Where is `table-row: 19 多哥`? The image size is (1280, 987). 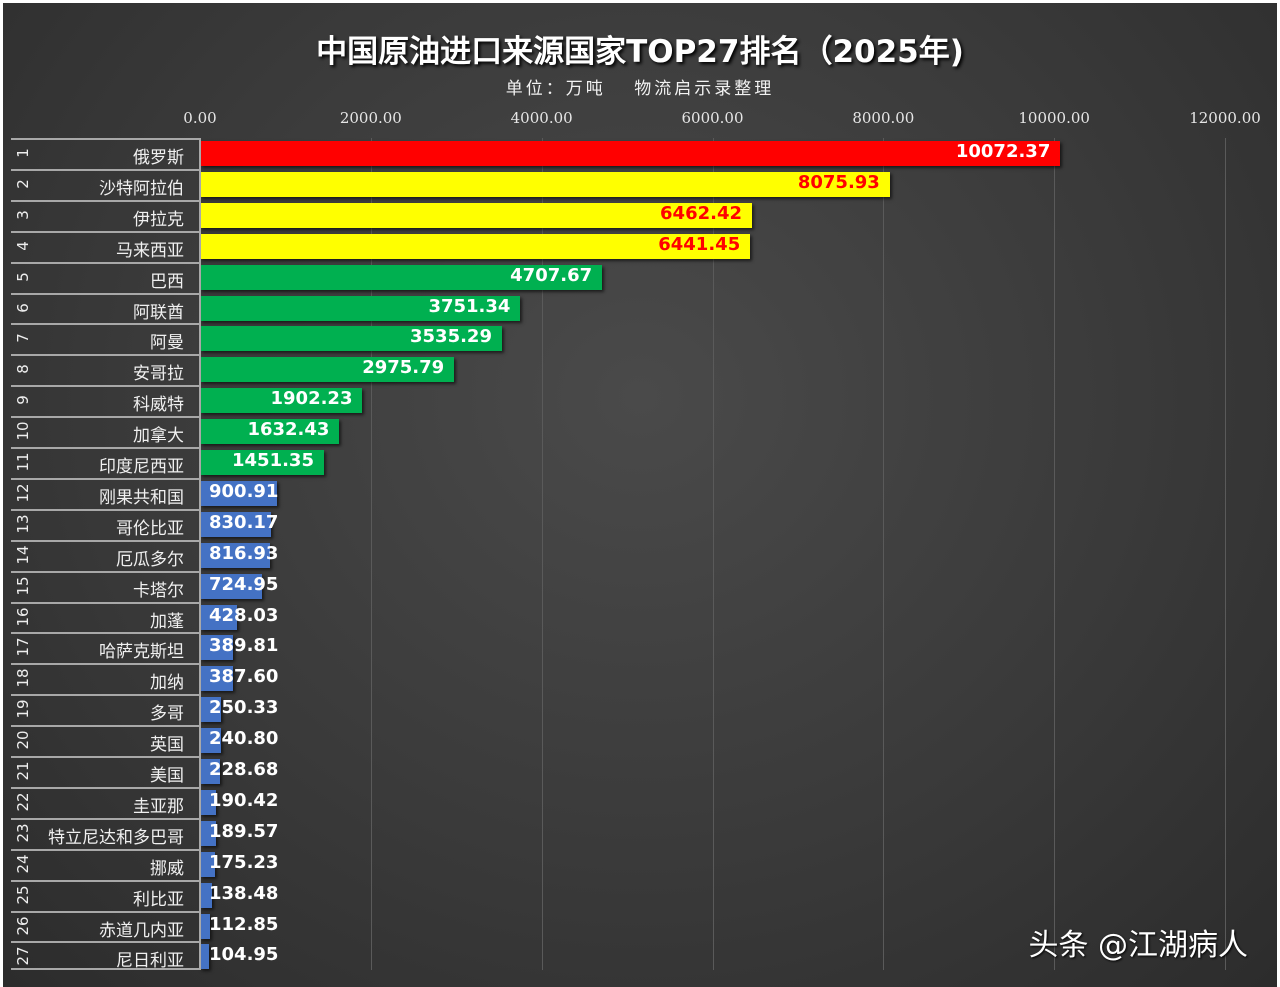
table-row: 19 多哥 is located at coordinates (105, 709).